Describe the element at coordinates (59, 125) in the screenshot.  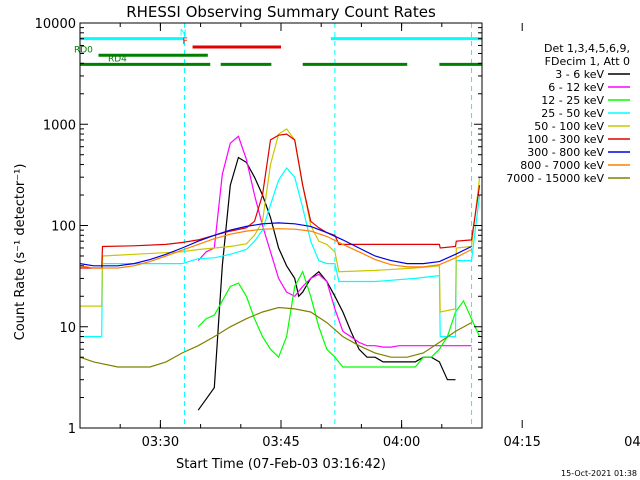
I see `y-tick-label: 1000` at that location.